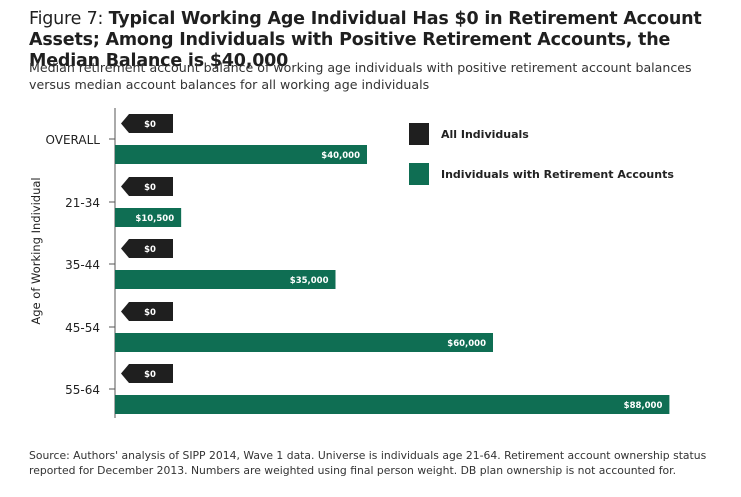  I want to click on category-label-45-54: 45-54, so click(82, 328).